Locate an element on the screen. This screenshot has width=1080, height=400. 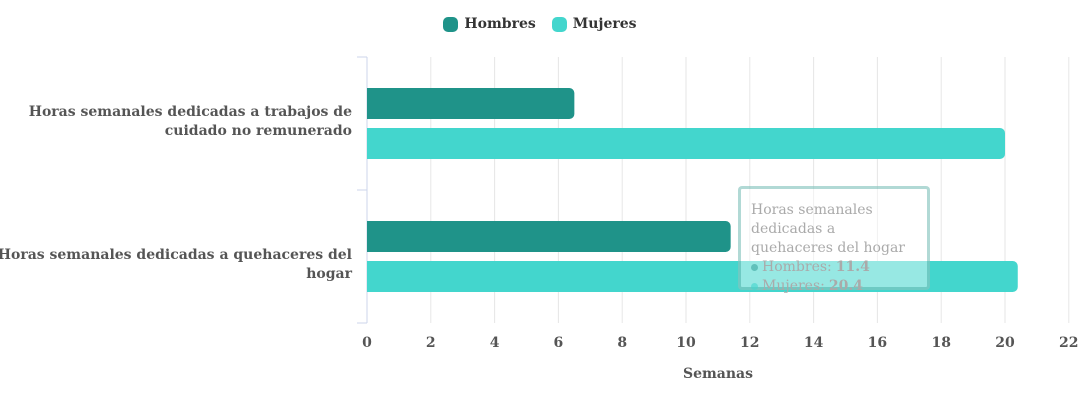
tooltip-row-mujeres: Mujeres: 20.4 is located at coordinates (834, 286).